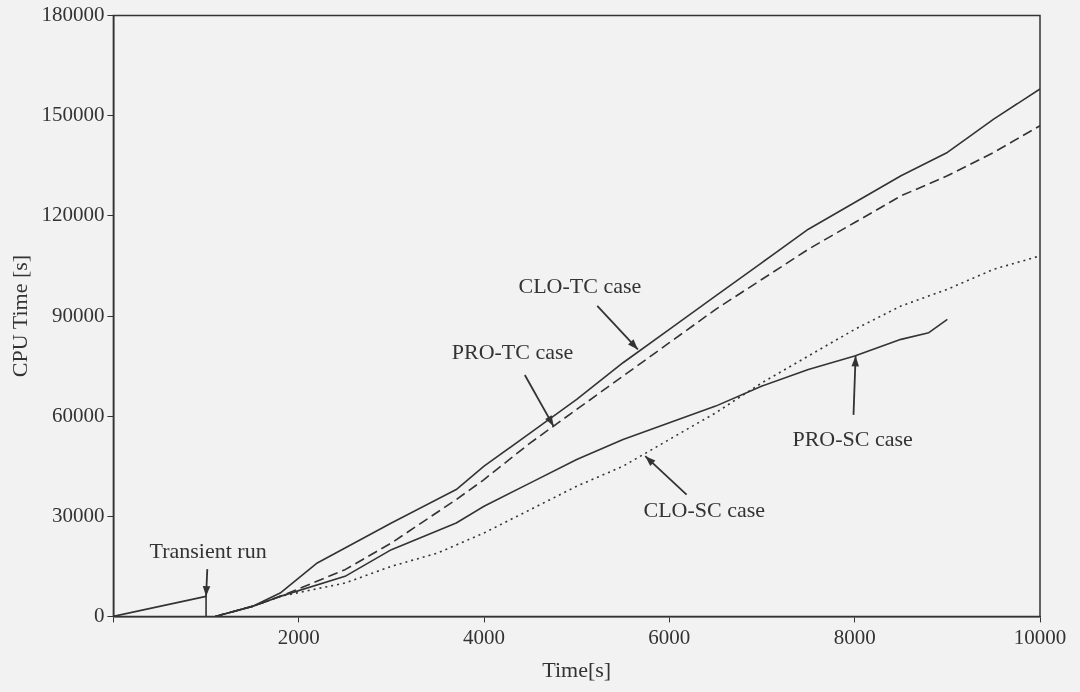  I want to click on y-tick-label: 60000, so click(78, 414).